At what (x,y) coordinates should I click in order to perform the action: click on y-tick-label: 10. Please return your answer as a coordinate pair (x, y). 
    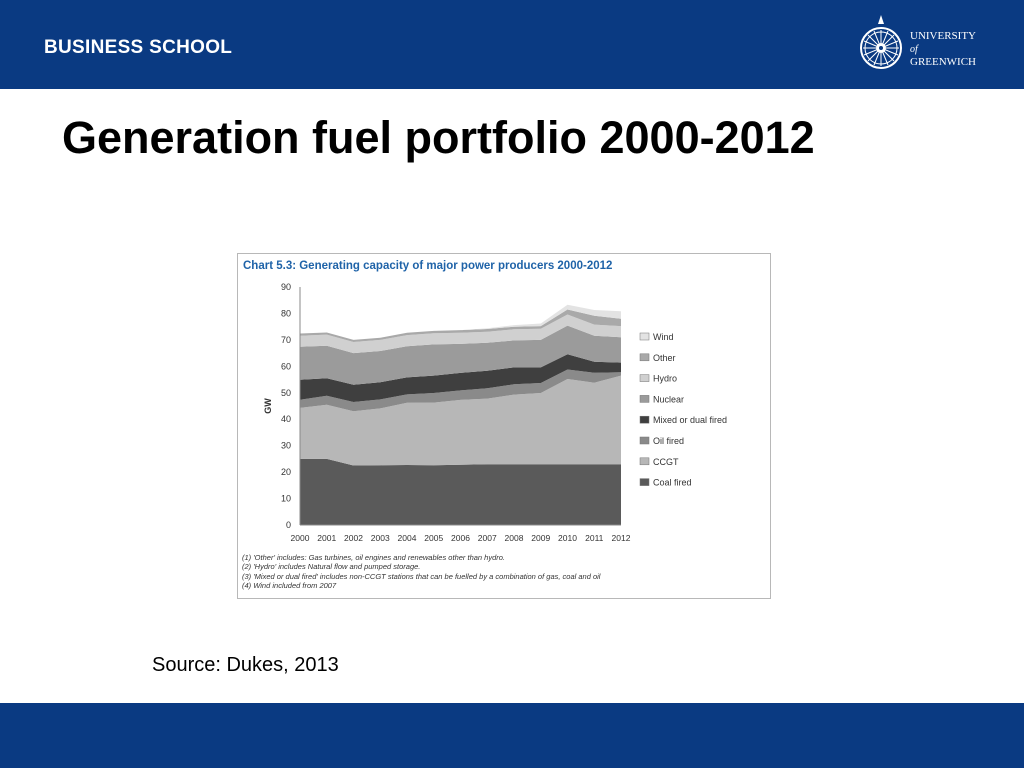
    Looking at the image, I should click on (286, 499).